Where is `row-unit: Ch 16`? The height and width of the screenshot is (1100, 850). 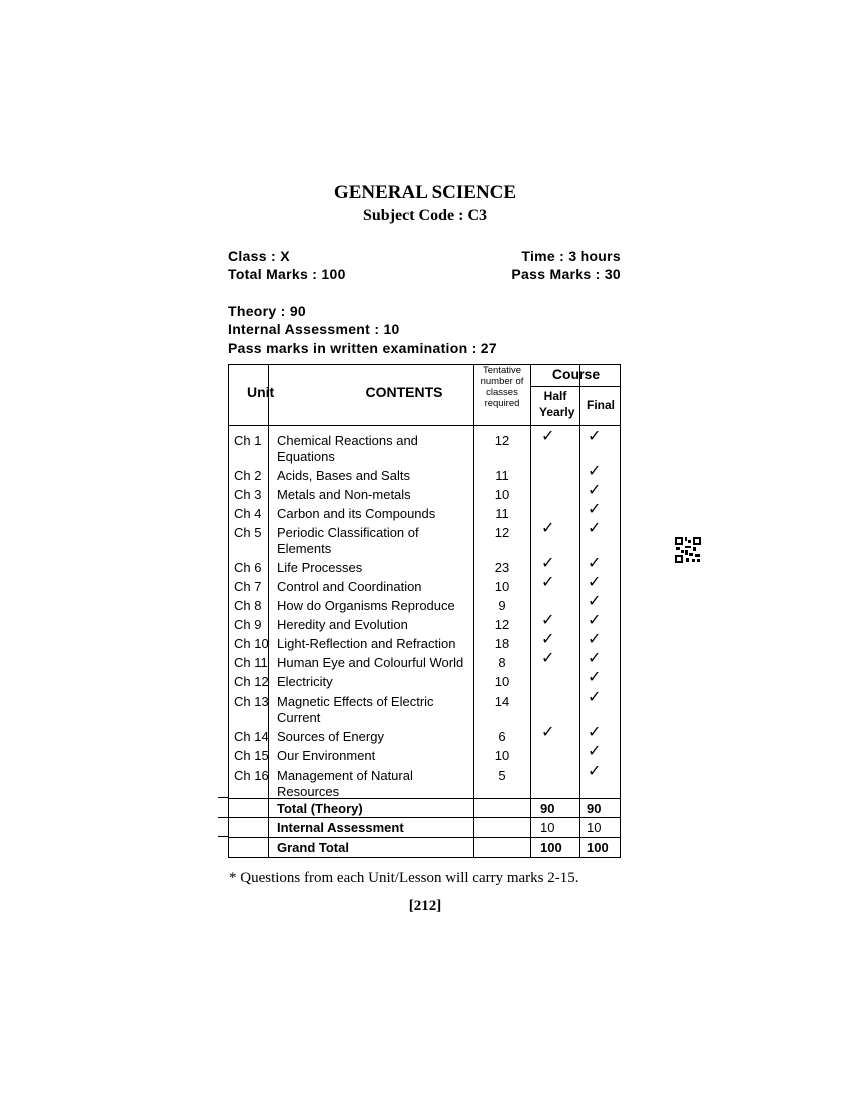
row-unit: Ch 16 is located at coordinates (251, 775).